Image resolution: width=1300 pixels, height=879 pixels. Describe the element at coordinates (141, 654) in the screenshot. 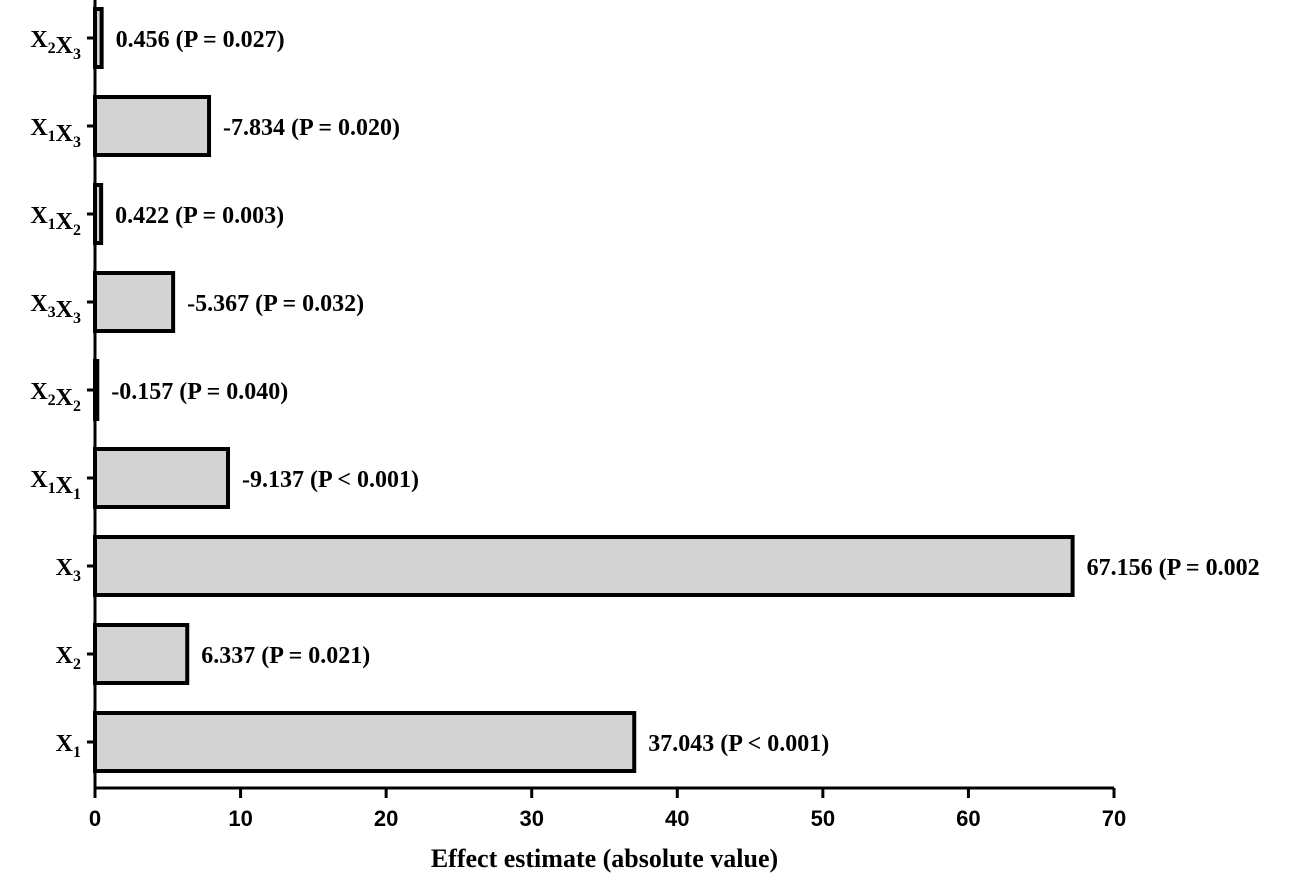

I see `bar-X2` at that location.